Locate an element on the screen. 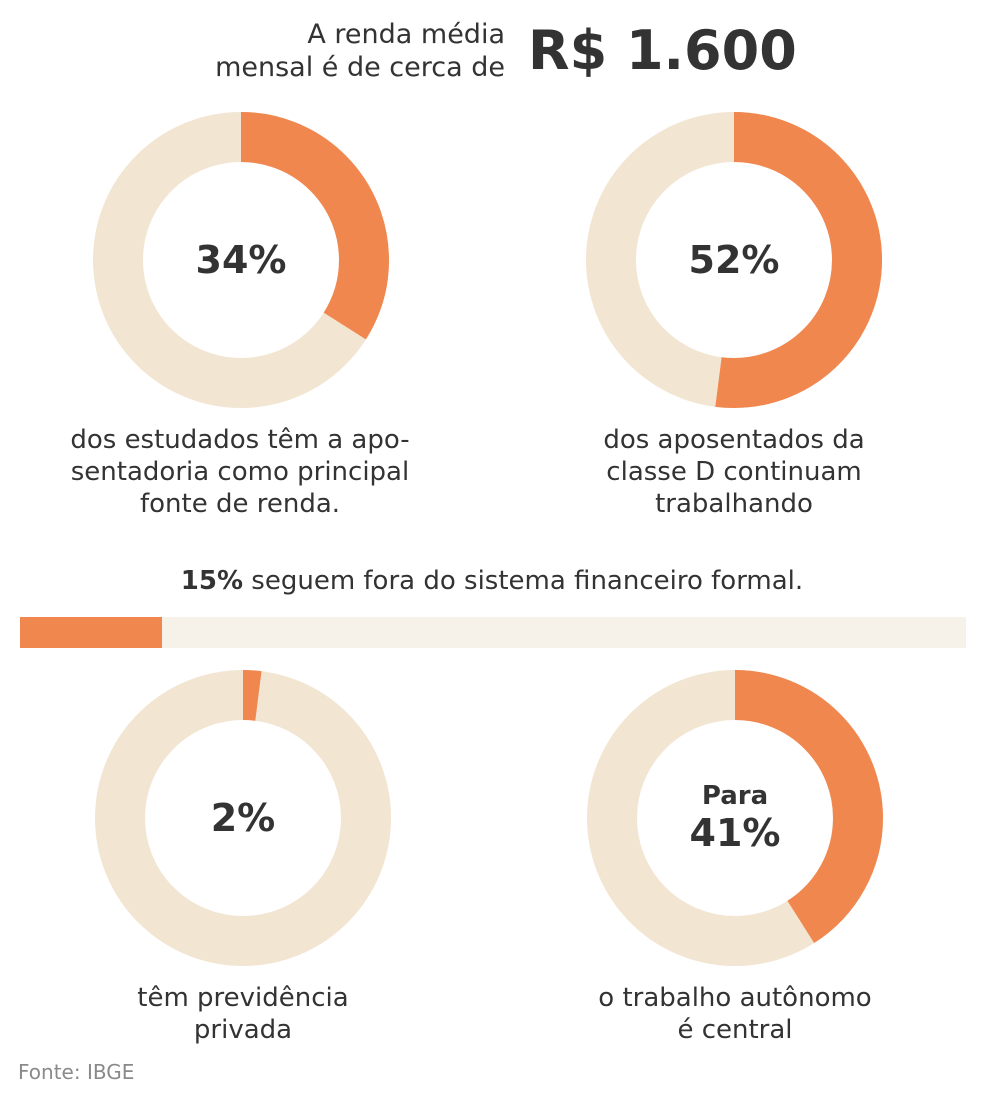 This screenshot has width=984, height=1101. donut-chart-retirement-income: 34% is located at coordinates (241, 260).